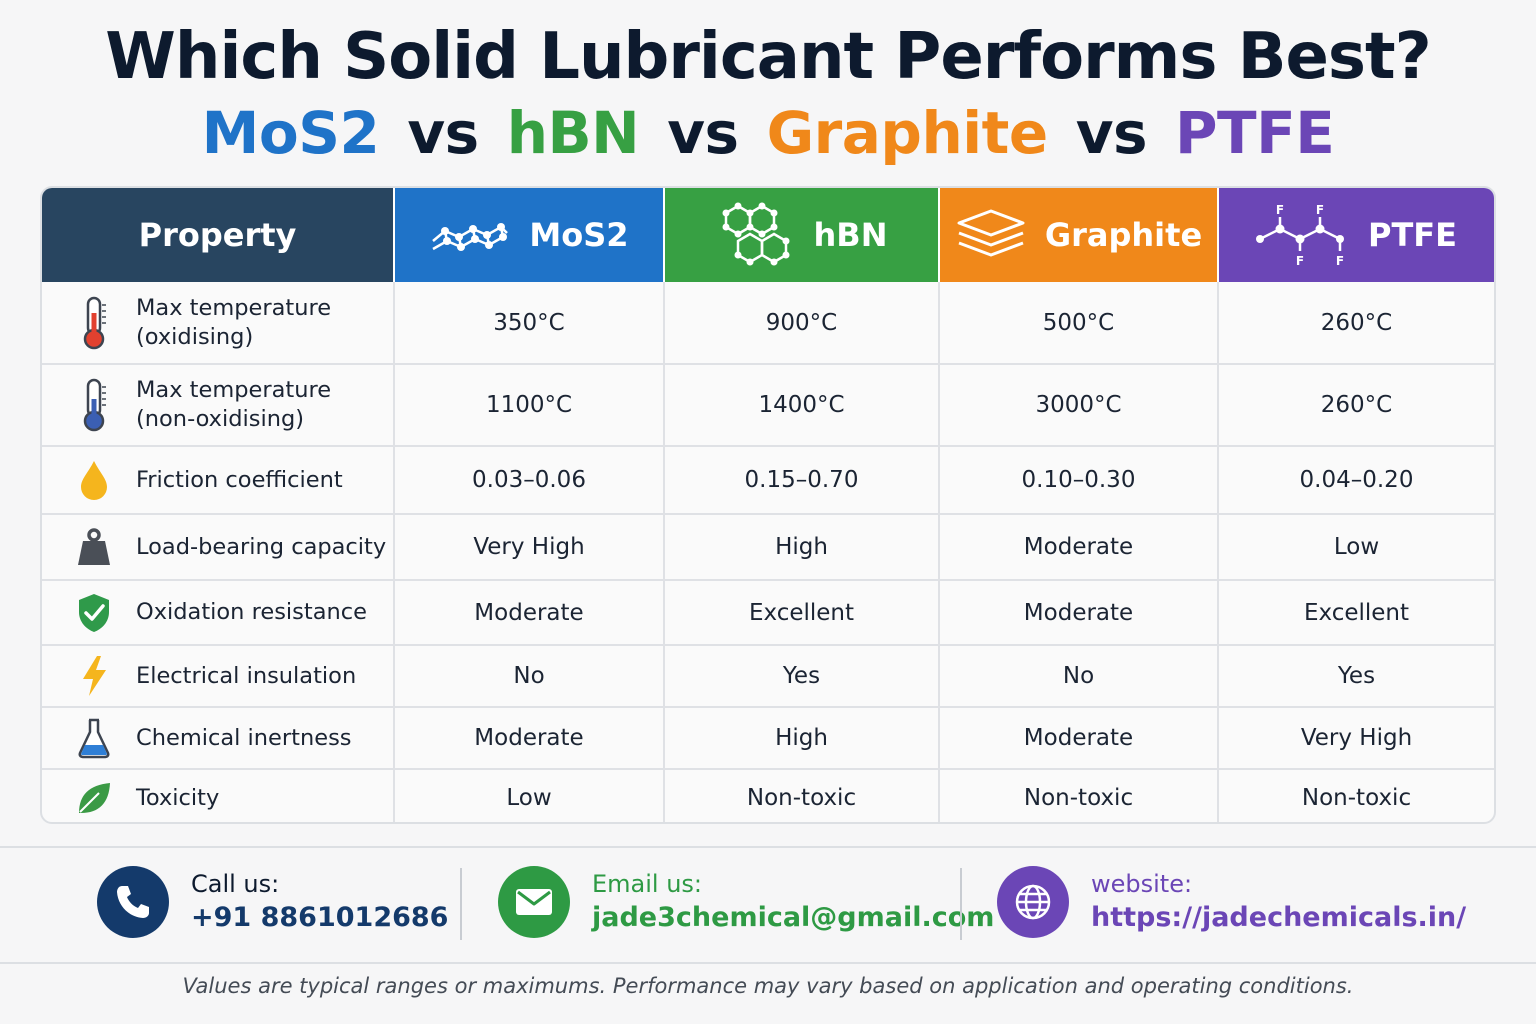  What do you see at coordinates (530, 405) in the screenshot?
I see `value-mos2: 1100°C` at bounding box center [530, 405].